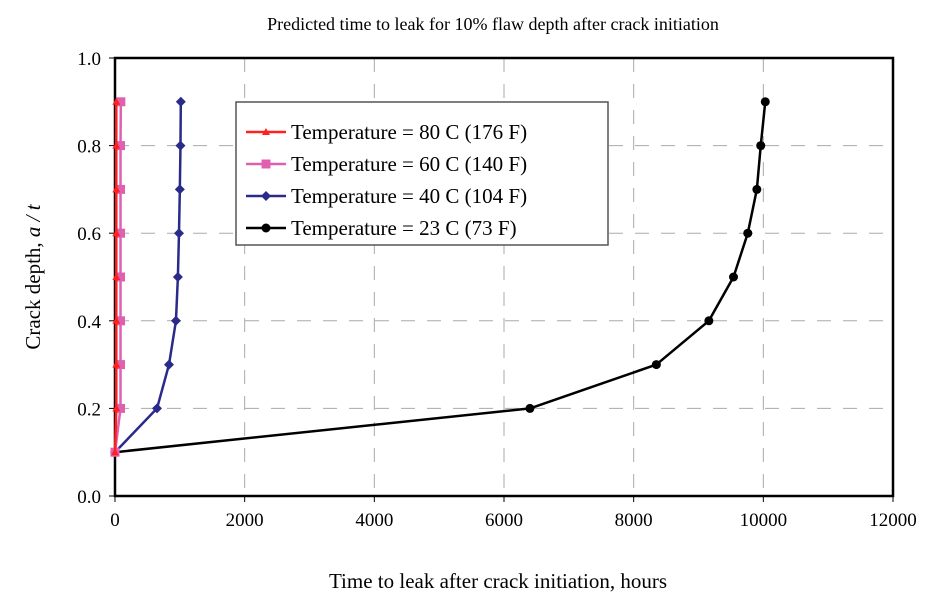  Describe the element at coordinates (89, 409) in the screenshot. I see `y-tick-label: 0.2` at that location.